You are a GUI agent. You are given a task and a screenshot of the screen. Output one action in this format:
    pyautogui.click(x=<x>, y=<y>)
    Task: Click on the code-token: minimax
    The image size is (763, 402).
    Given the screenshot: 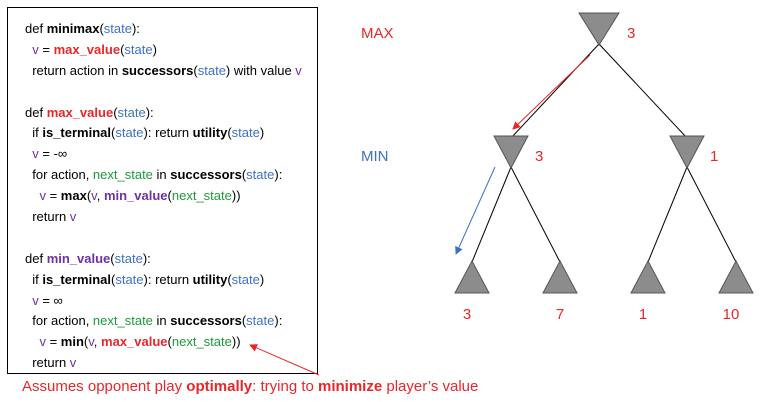 What is the action you would take?
    pyautogui.click(x=73, y=28)
    